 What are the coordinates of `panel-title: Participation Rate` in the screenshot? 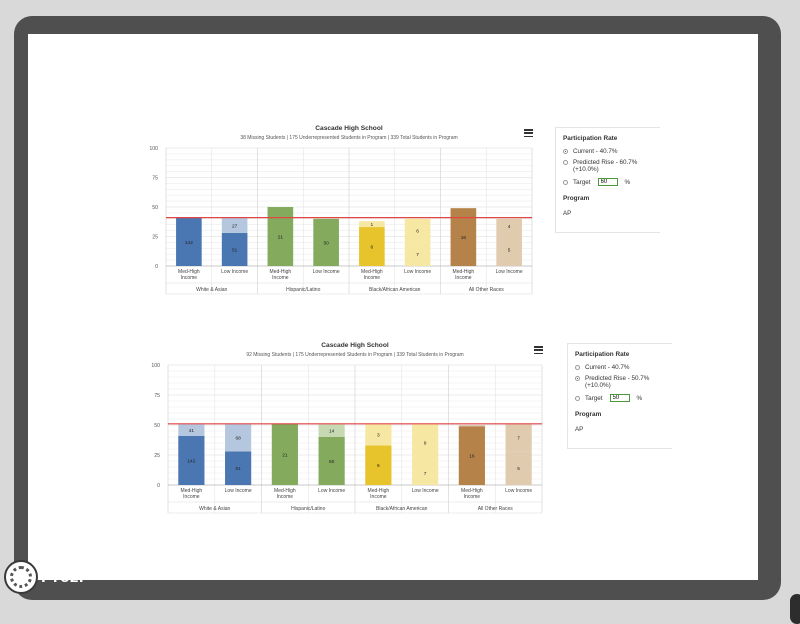 It's located at (602, 354).